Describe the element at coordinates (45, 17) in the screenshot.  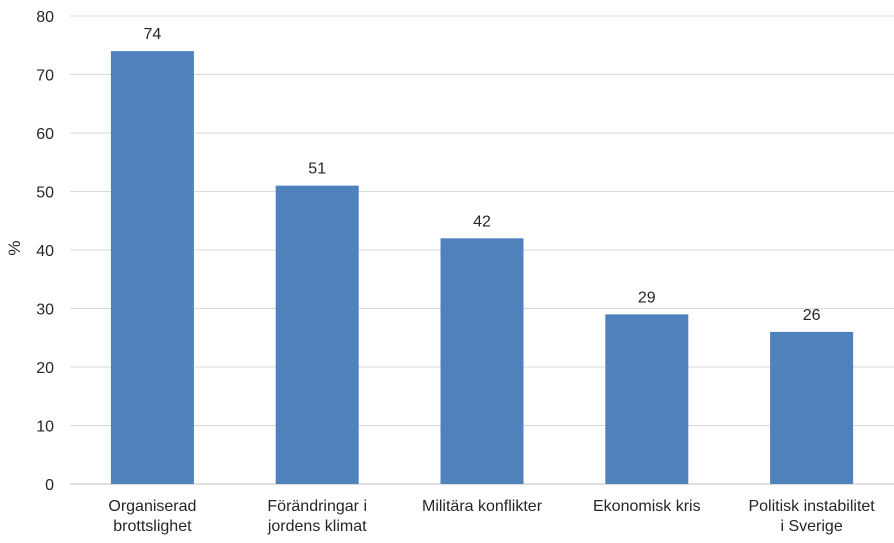
I see `y-tick-label: 80` at that location.